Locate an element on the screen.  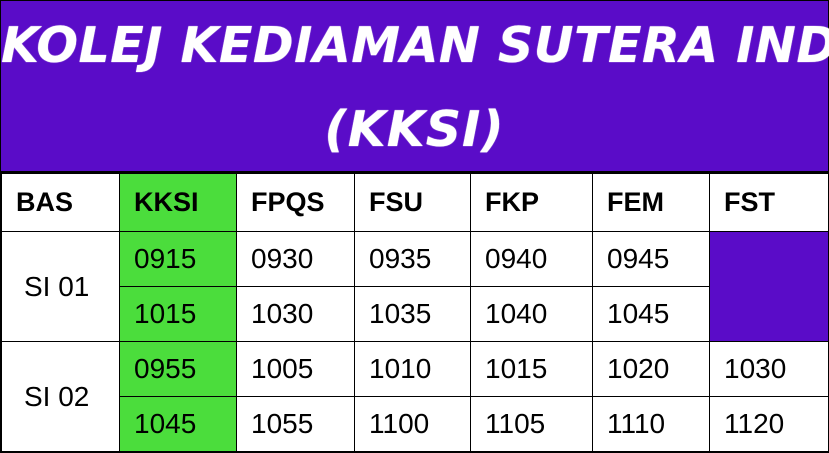
bus-label-si02: SI 02 is located at coordinates (60, 396).